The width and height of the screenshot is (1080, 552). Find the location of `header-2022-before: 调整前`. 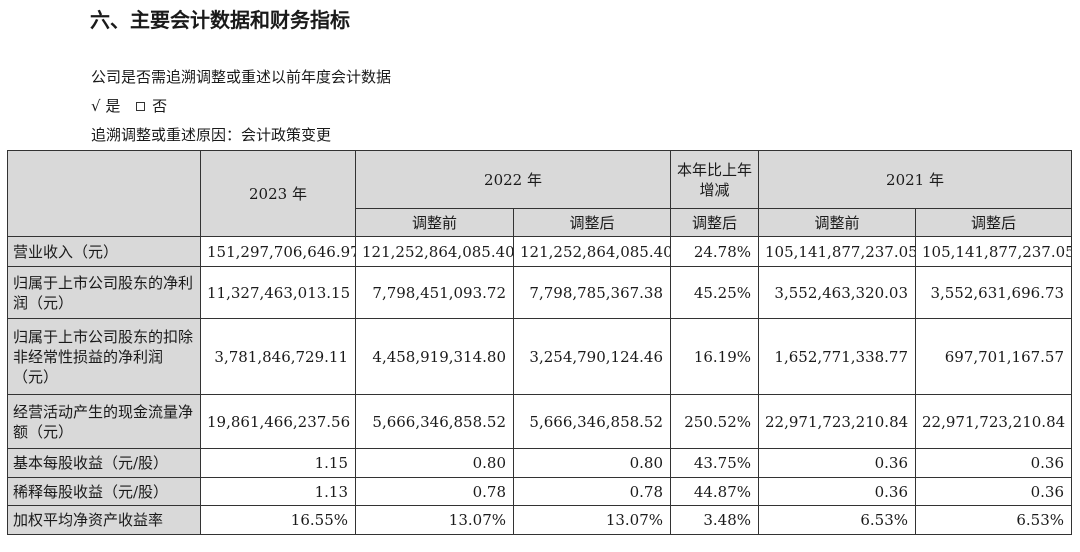

header-2022-before: 调整前 is located at coordinates (434, 222).